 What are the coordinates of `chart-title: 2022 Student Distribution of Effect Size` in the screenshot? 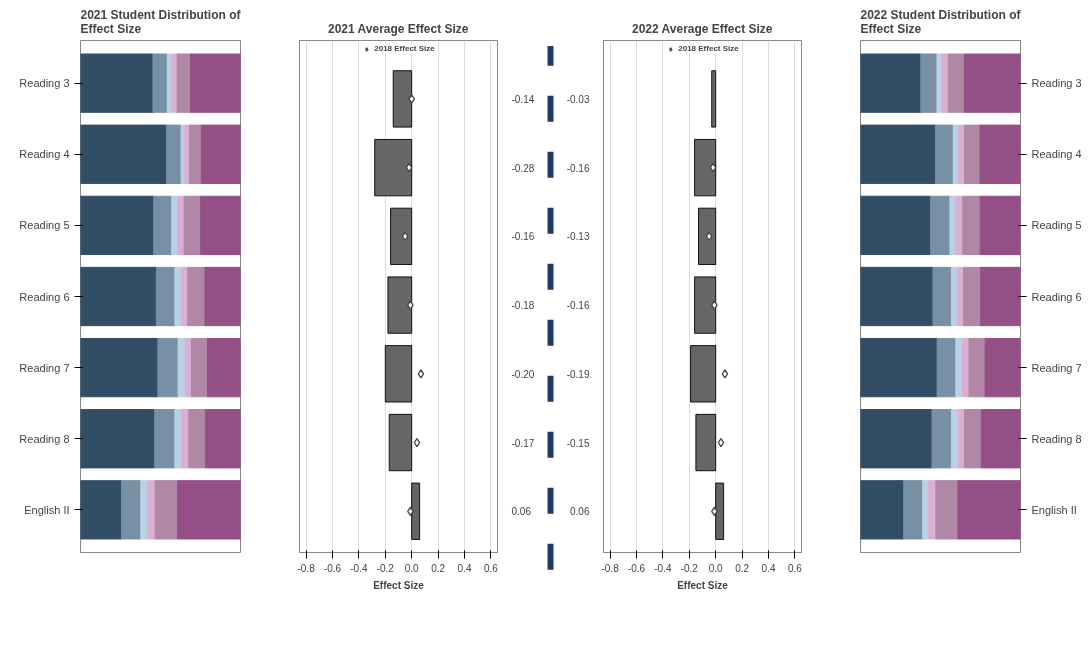 It's located at (941, 21).